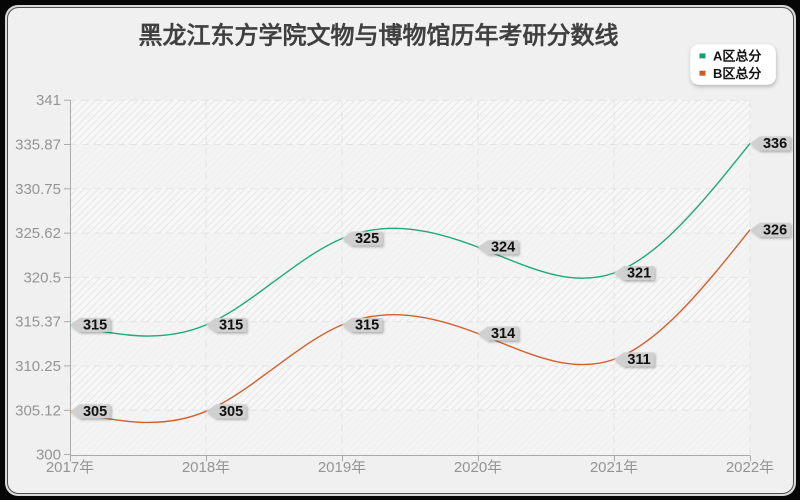  Describe the element at coordinates (206, 467) in the screenshot. I see `svg-text: 2018年` at that location.